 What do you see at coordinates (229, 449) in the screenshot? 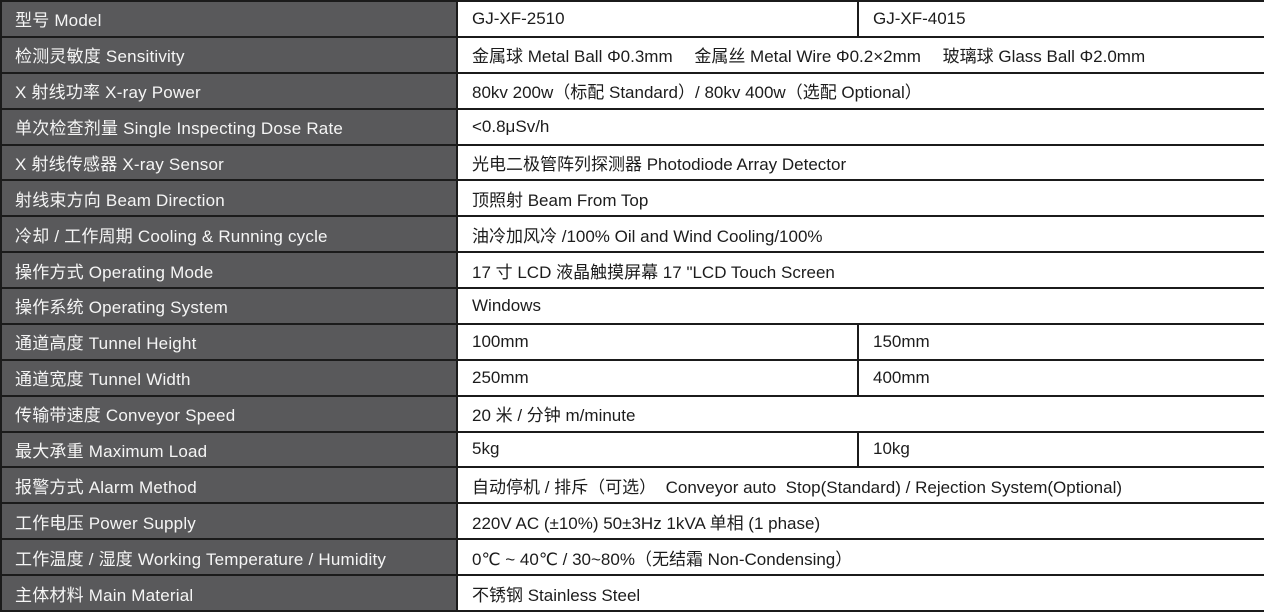
I see `row-label: 最大承重 Maximum Load` at bounding box center [229, 449].